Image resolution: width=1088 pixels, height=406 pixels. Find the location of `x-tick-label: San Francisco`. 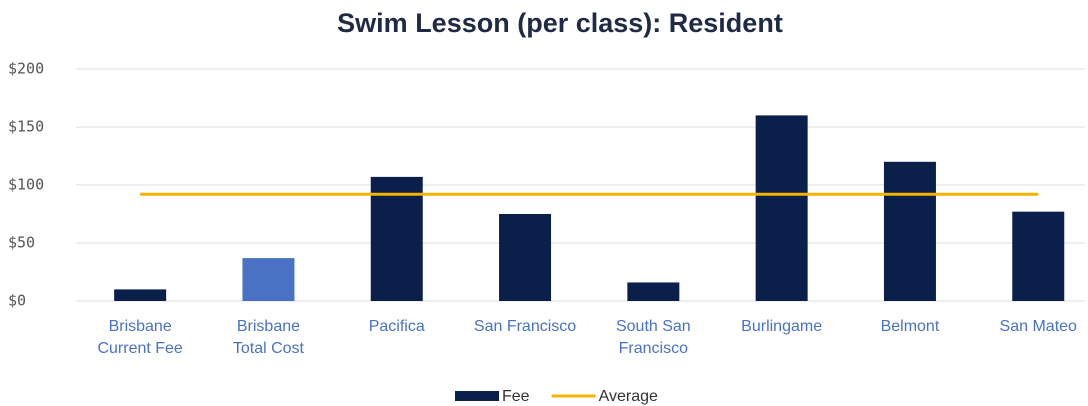

x-tick-label: San Francisco is located at coordinates (525, 326).